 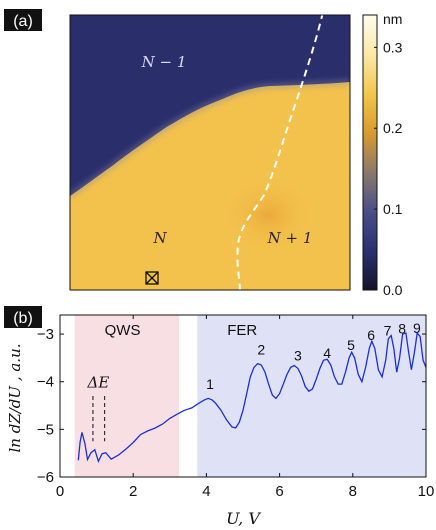 I want to click on x-axis-label: U, V, so click(x=243, y=518).